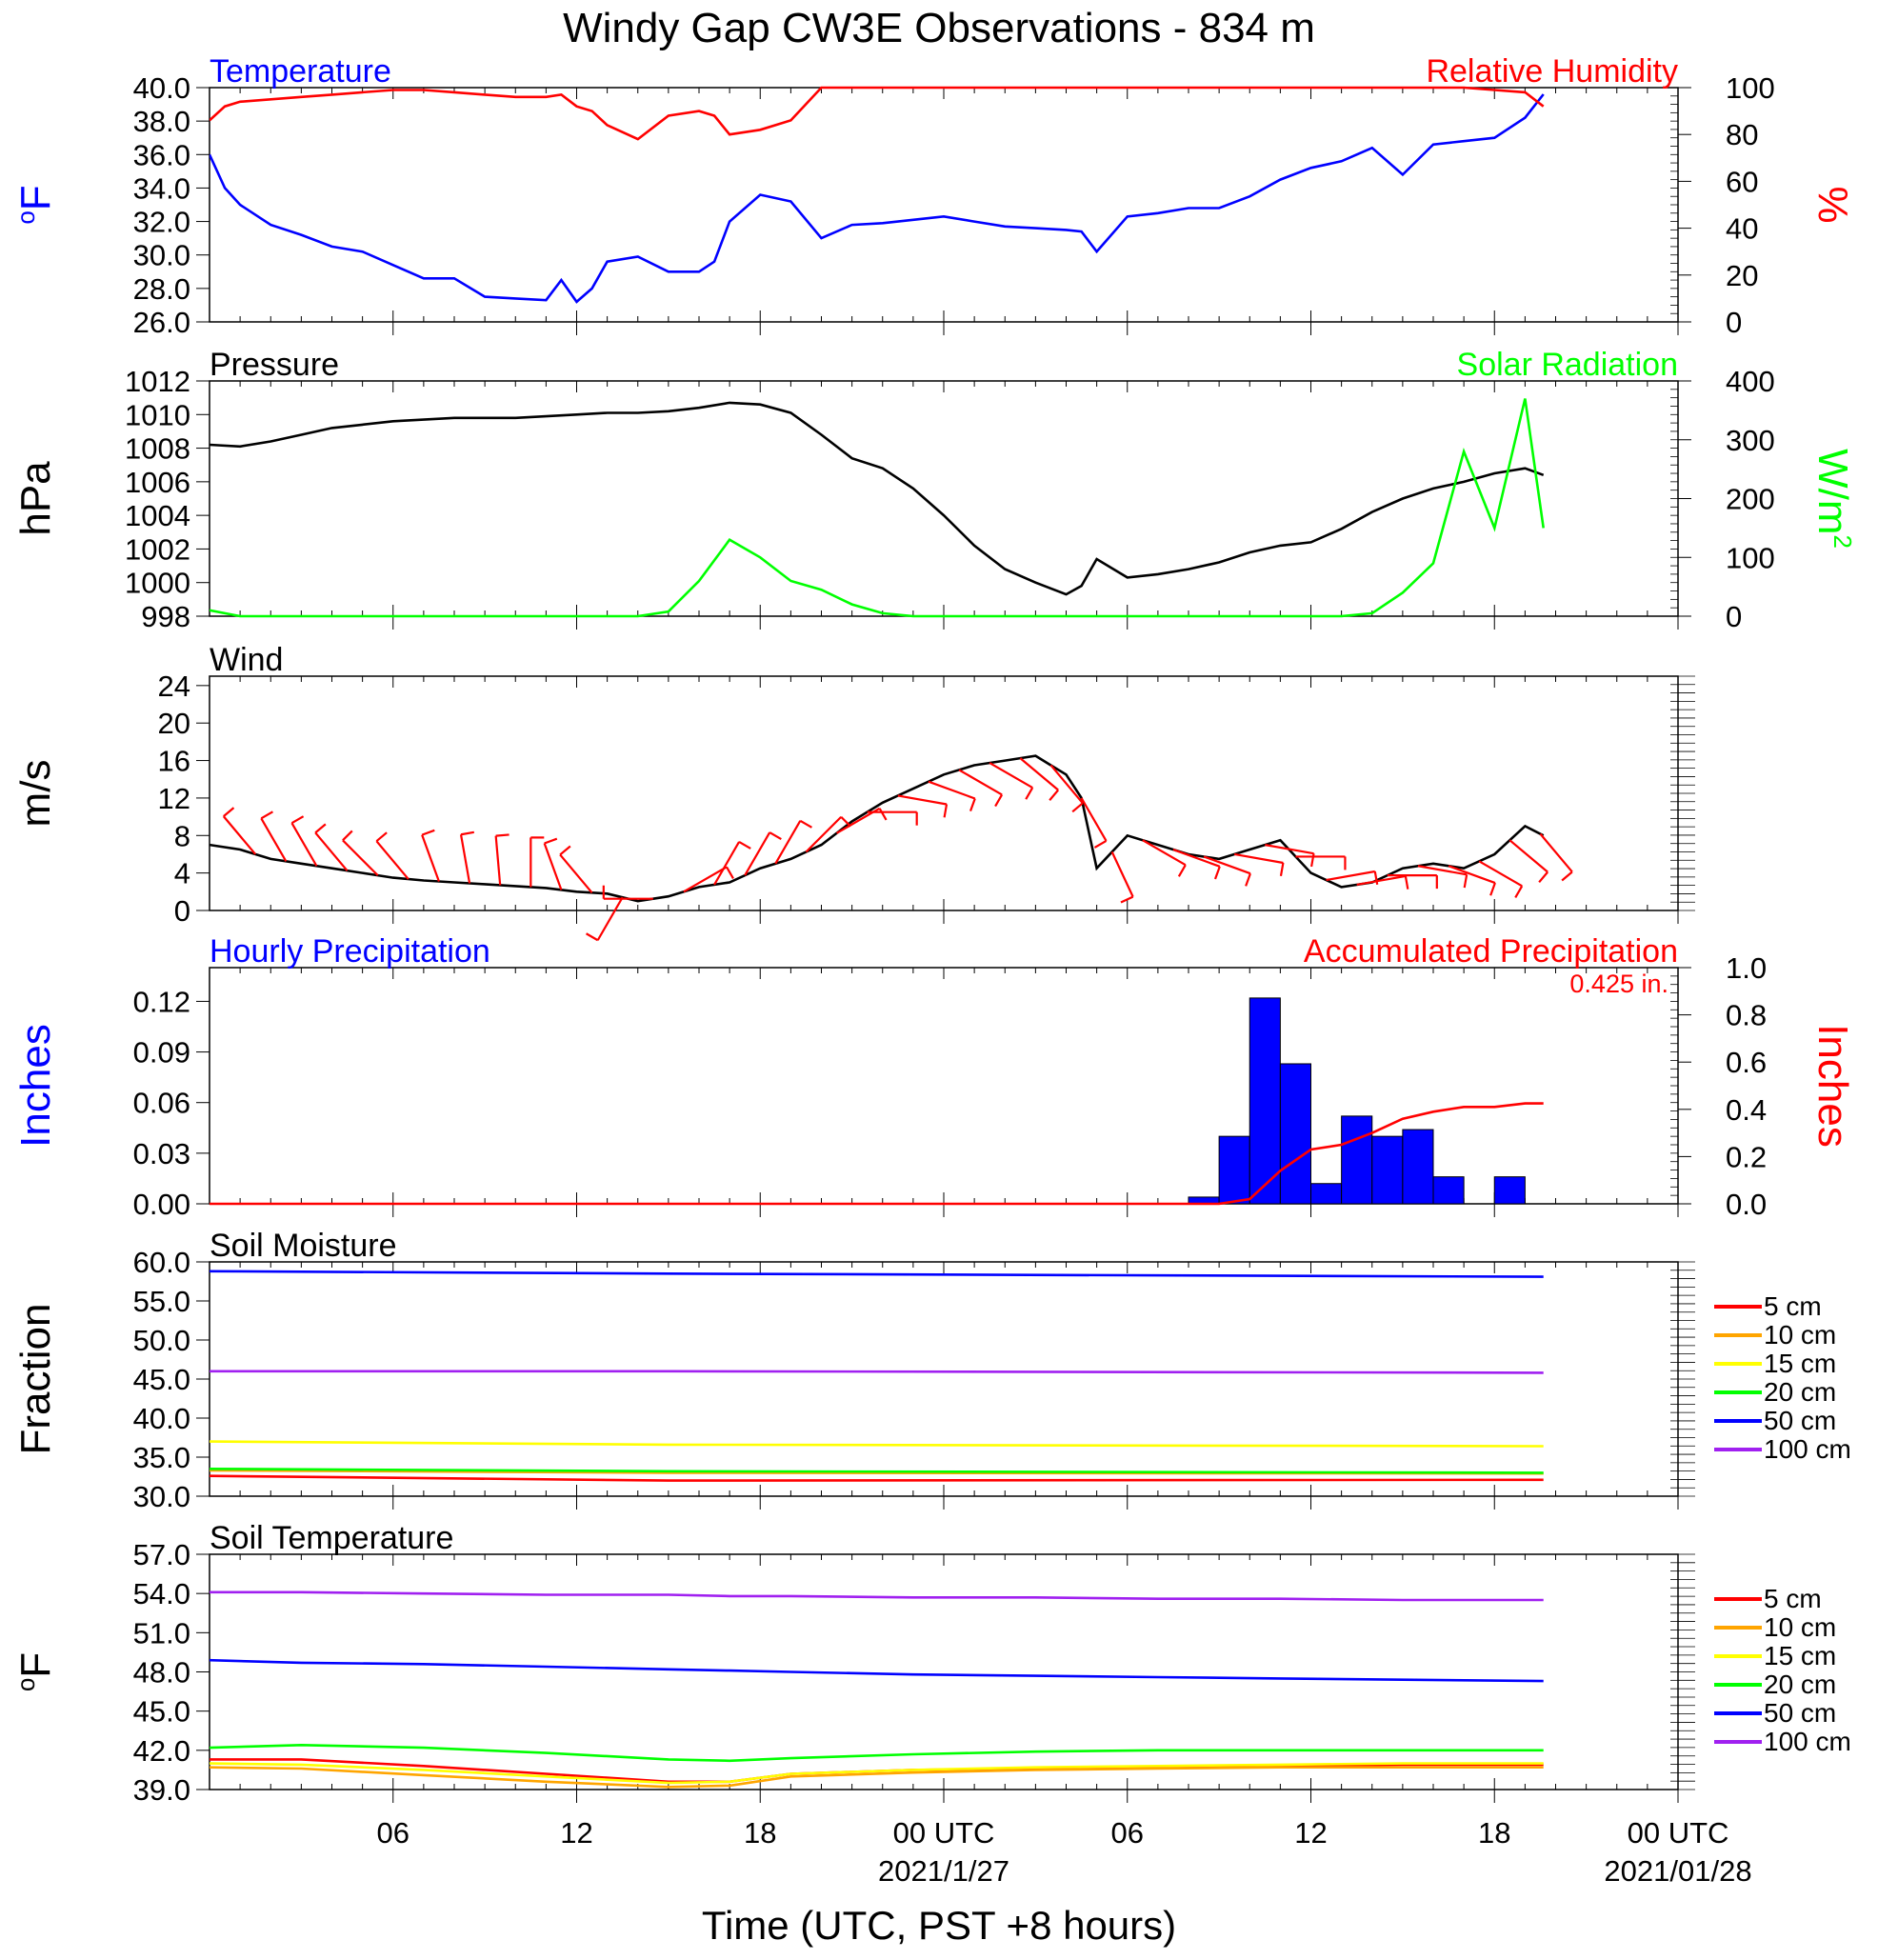 This screenshot has width=1878, height=1960. I want to click on panel-title-left: Wind, so click(246, 660).